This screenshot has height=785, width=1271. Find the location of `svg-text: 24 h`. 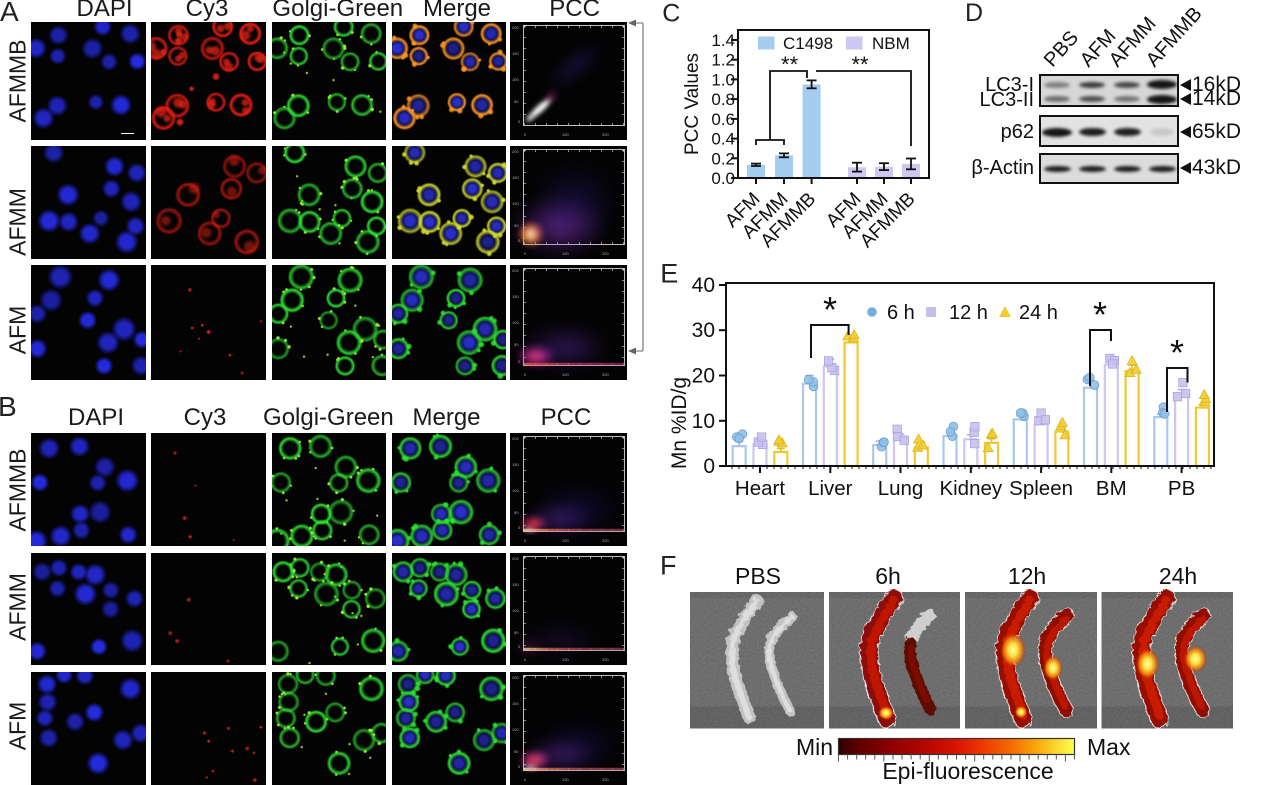

svg-text: 24 h is located at coordinates (1038, 313).